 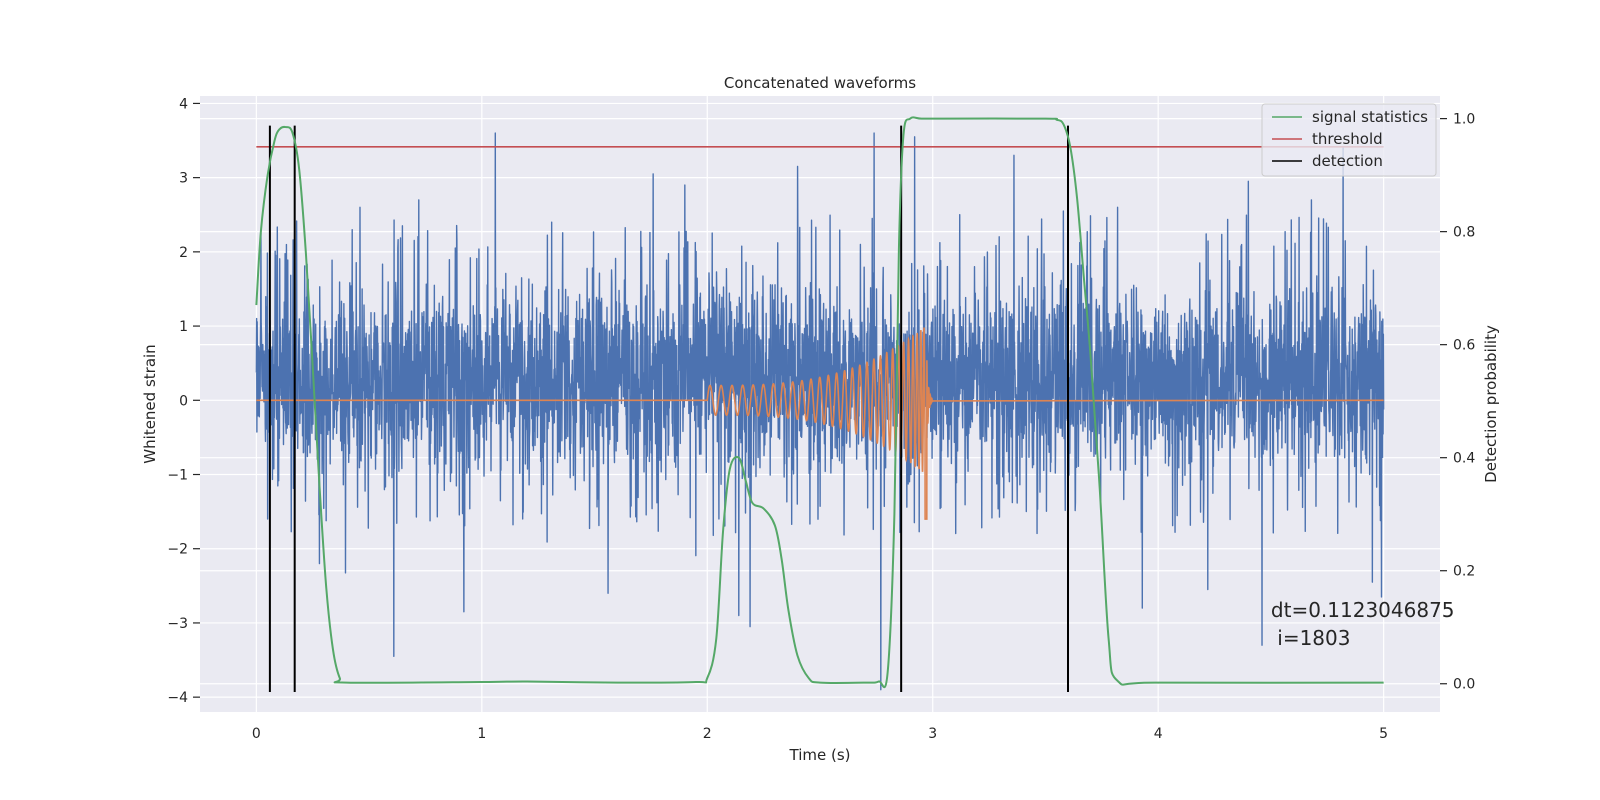 What do you see at coordinates (256, 734) in the screenshot?
I see `x-tick-label: 0` at bounding box center [256, 734].